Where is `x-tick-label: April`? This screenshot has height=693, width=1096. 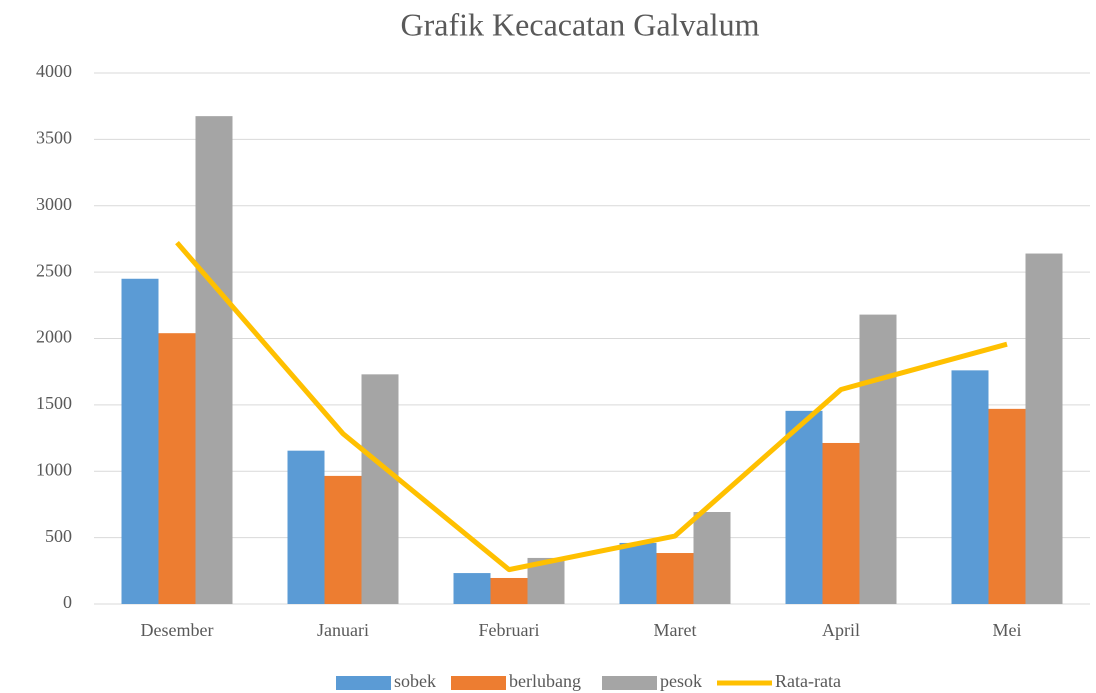
x-tick-label: April is located at coordinates (841, 630).